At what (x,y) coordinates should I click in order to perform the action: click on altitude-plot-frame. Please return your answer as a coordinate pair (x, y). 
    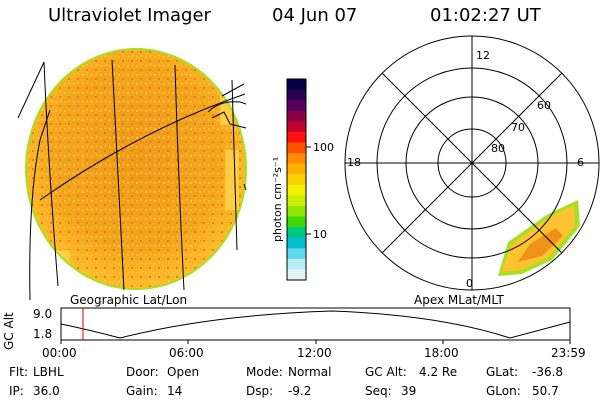
    Looking at the image, I should click on (315, 324).